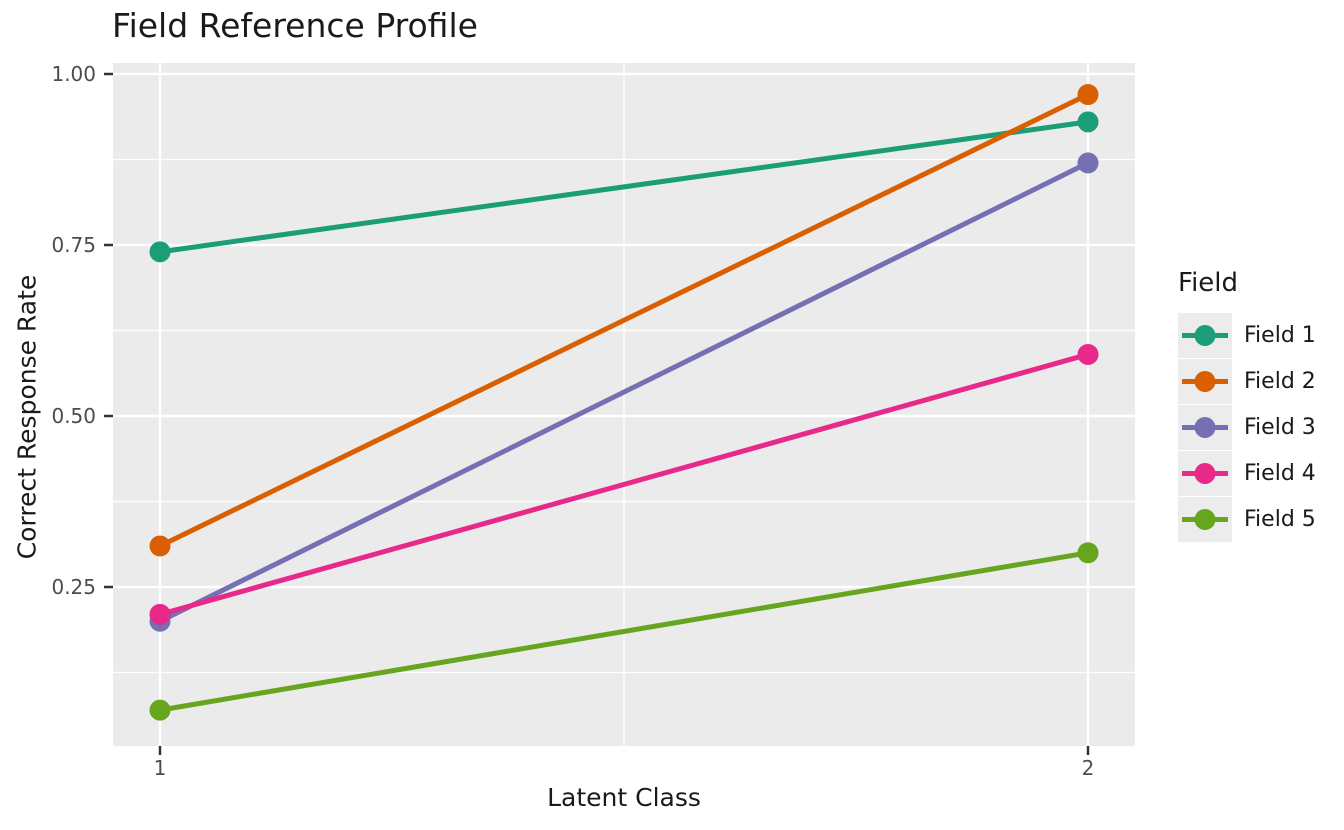 This screenshot has height=830, width=1344. Describe the element at coordinates (160, 768) in the screenshot. I see `x-tick-label: 1` at that location.